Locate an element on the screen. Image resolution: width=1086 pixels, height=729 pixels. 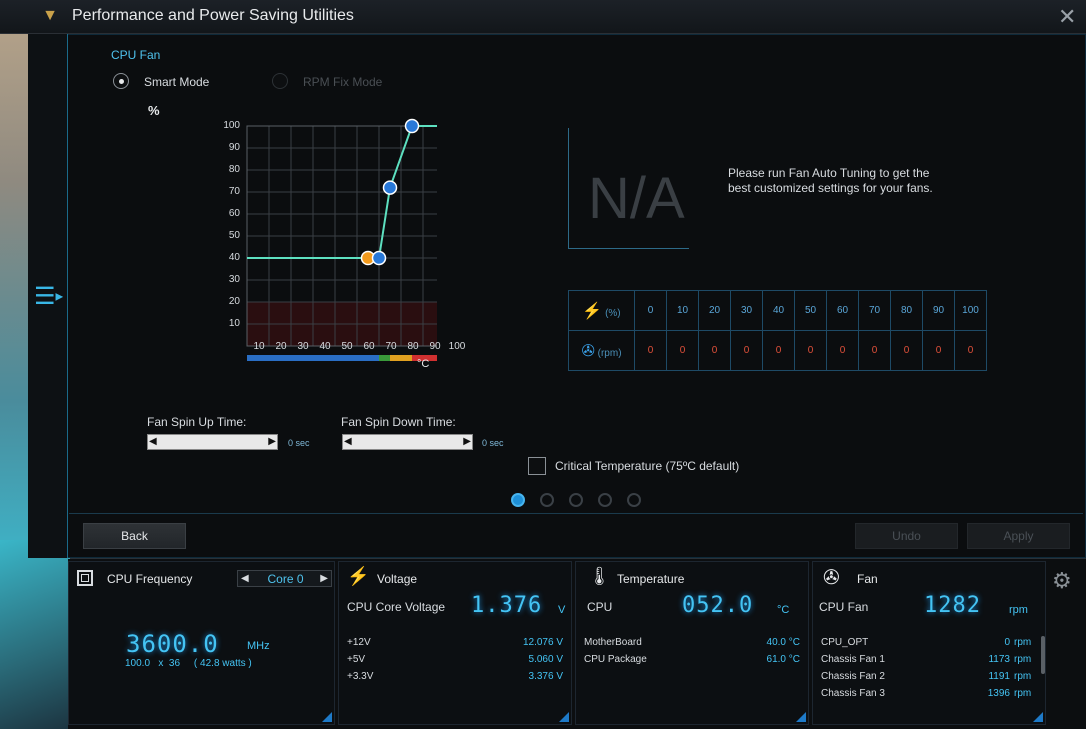
smart-mode-radio is located at coordinates (121, 81).